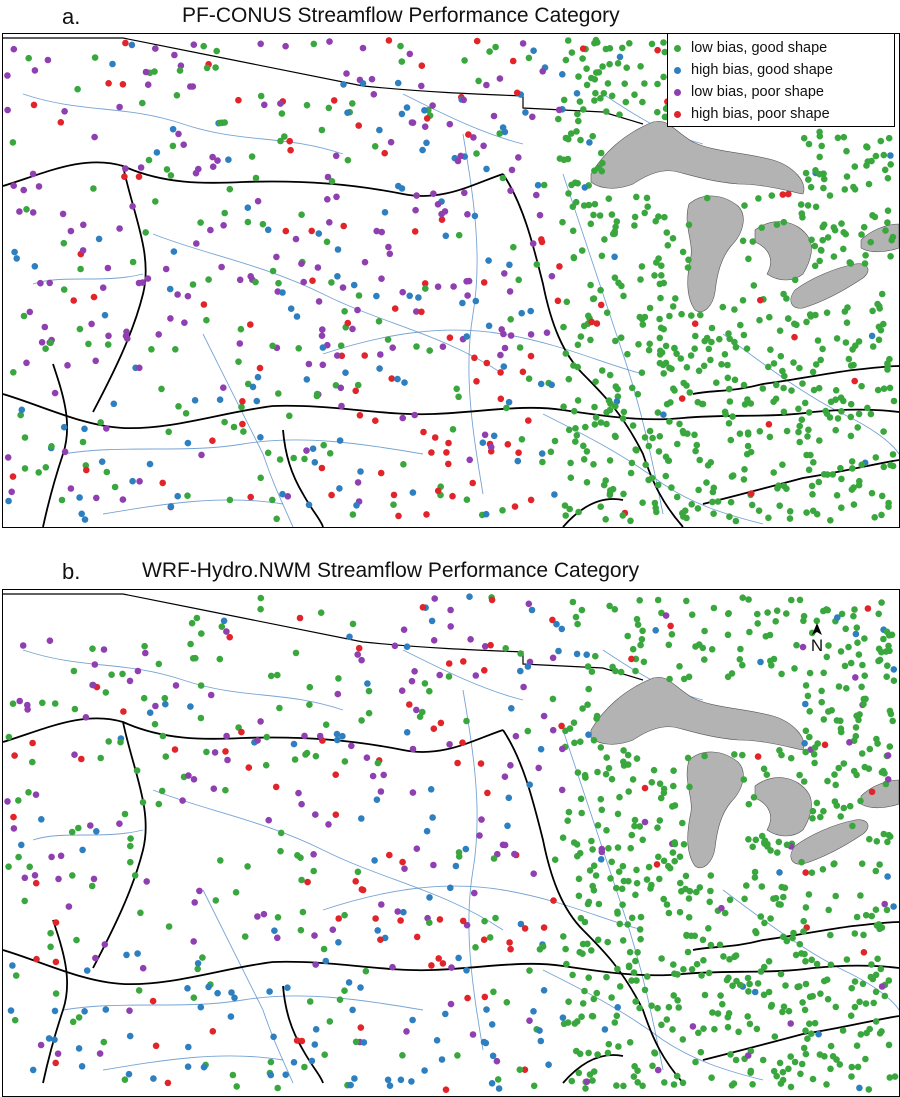 Image resolution: width=900 pixels, height=1097 pixels. Describe the element at coordinates (715, 809) in the screenshot. I see `lake-michigan` at that location.